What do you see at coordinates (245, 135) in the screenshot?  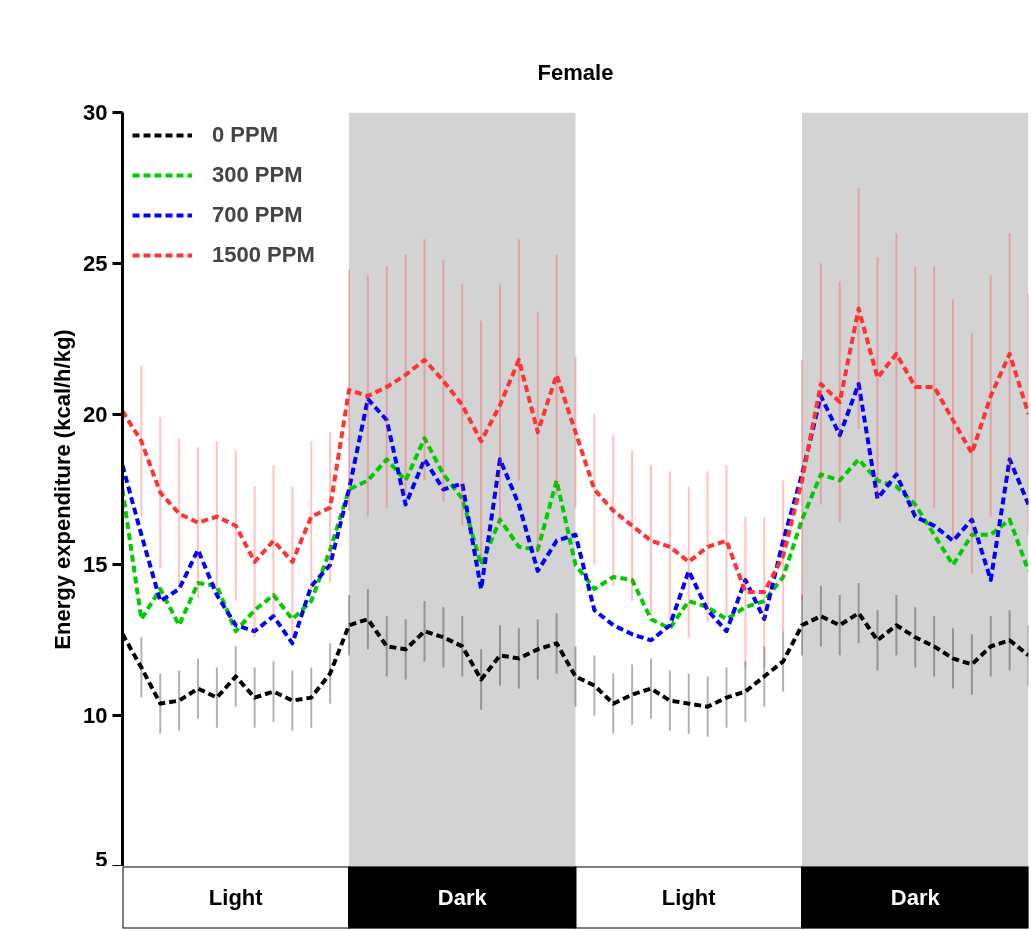 I see `legend-label: 0 PPM` at bounding box center [245, 135].